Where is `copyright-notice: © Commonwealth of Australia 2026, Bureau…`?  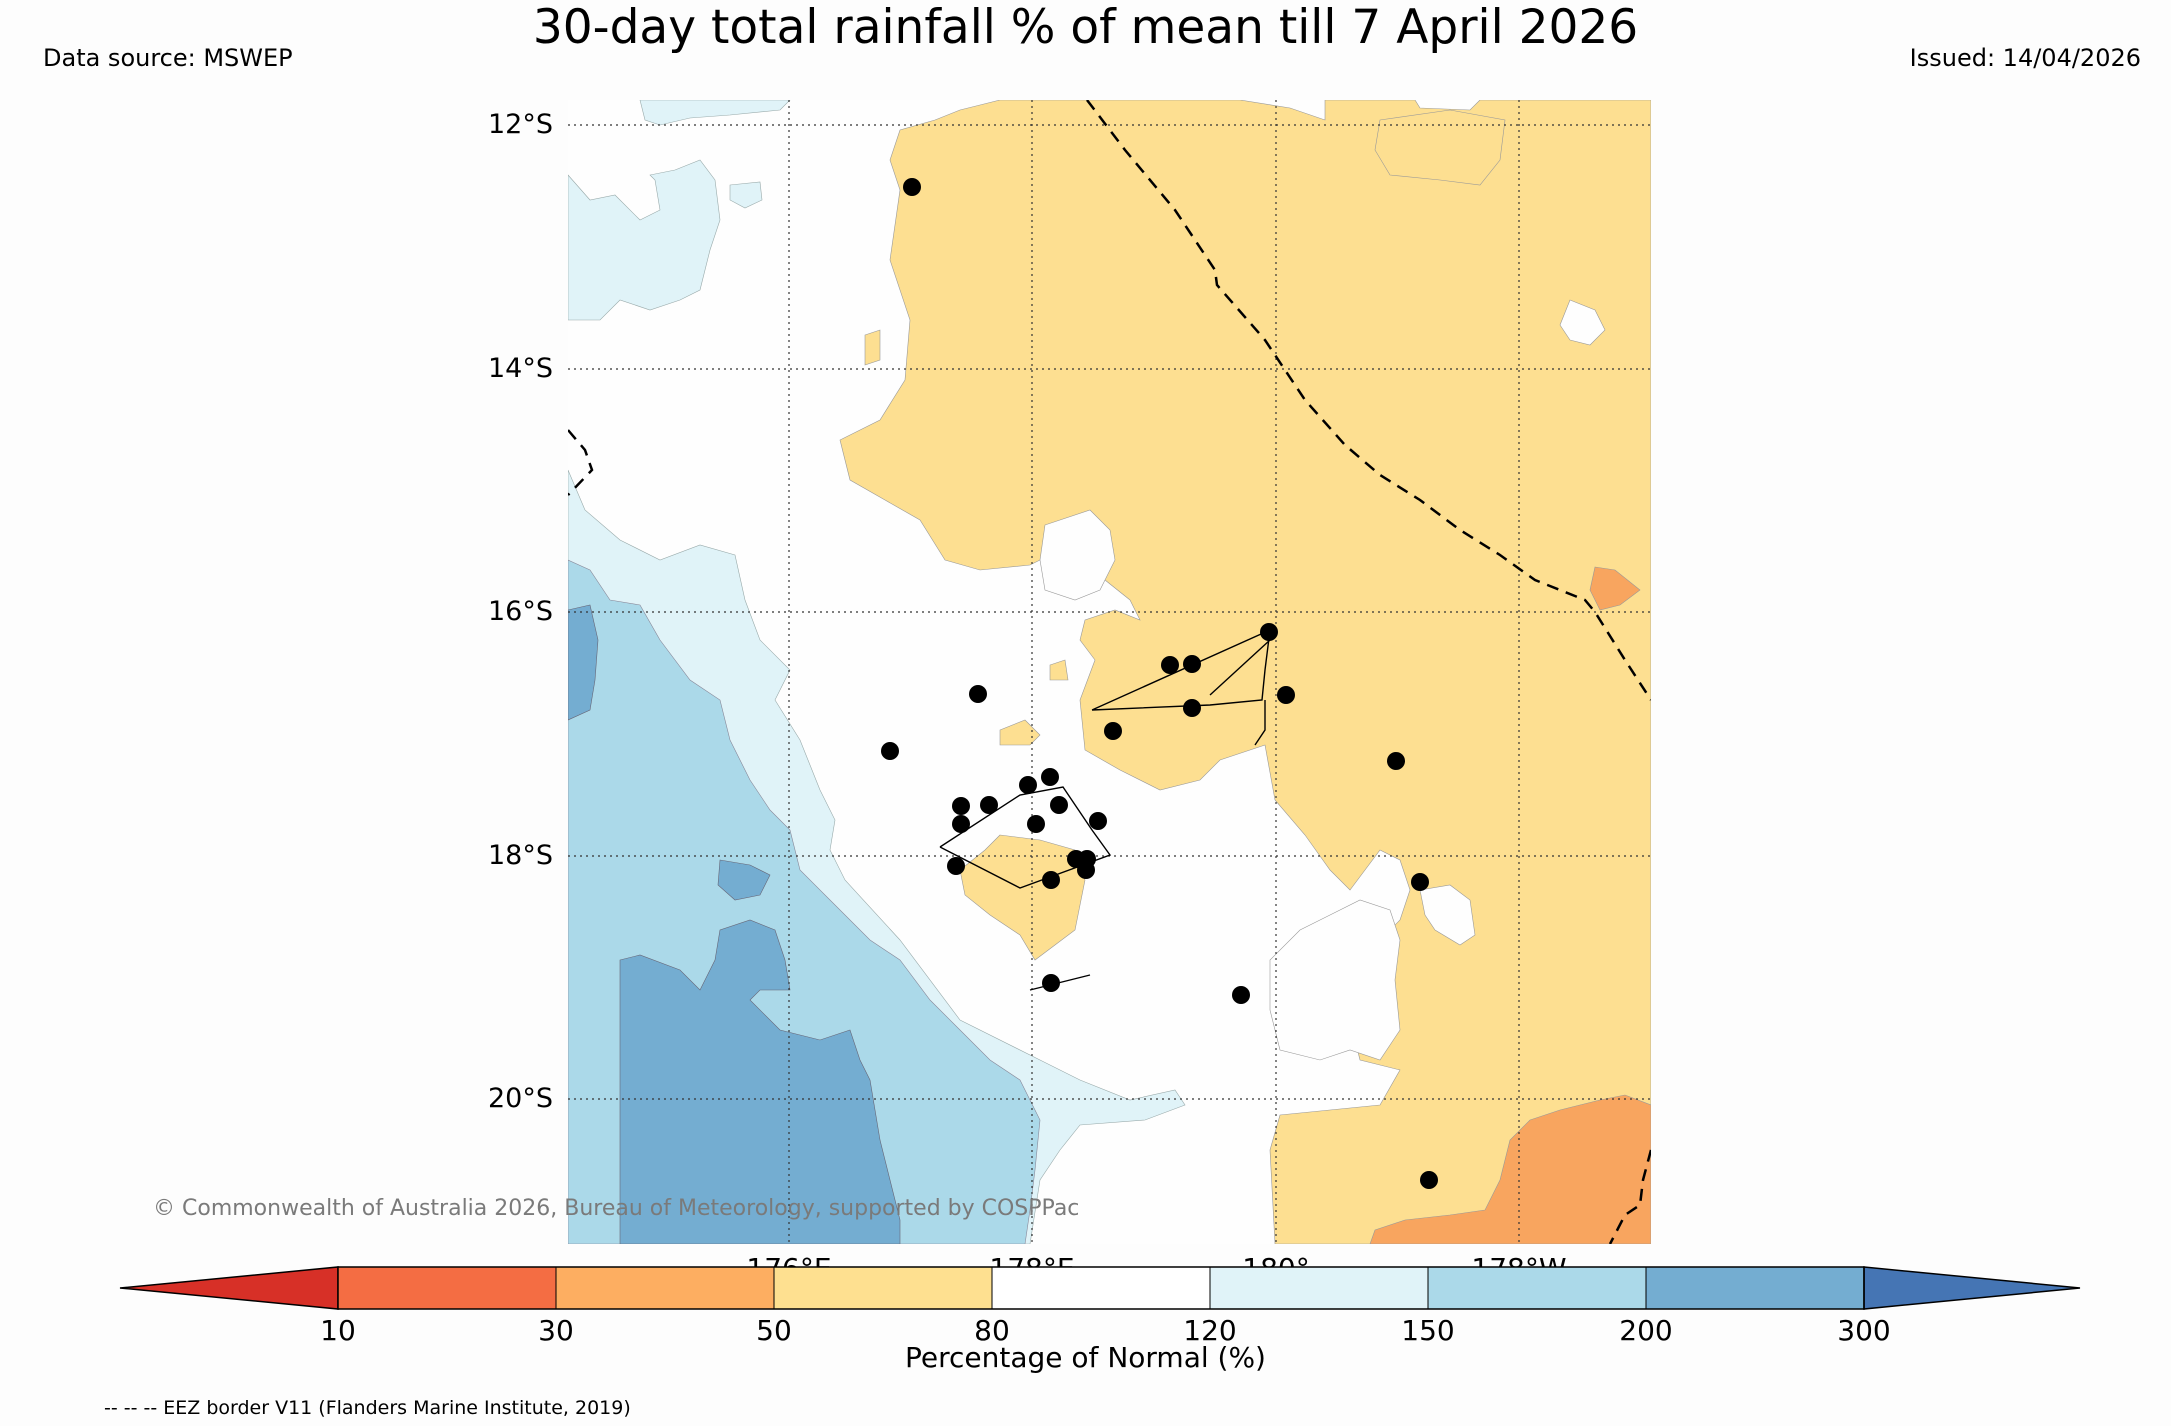
copyright-notice: © Commonwealth of Australia 2026, Bureau… is located at coordinates (616, 1208).